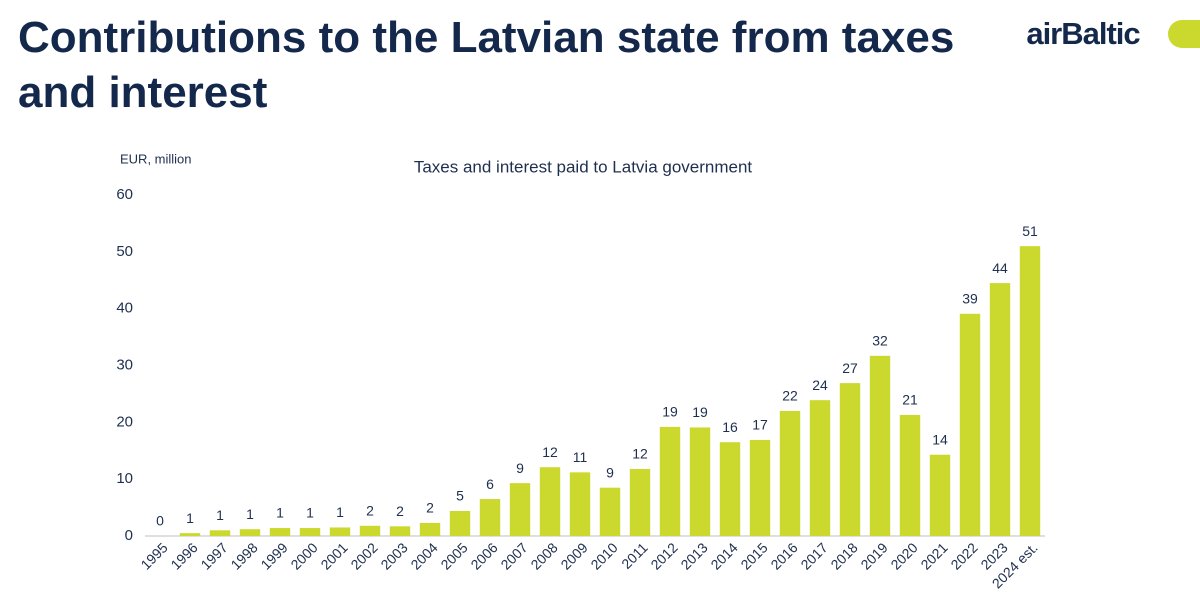  What do you see at coordinates (693, 555) in the screenshot?
I see `x-tick-label: 2013` at bounding box center [693, 555].